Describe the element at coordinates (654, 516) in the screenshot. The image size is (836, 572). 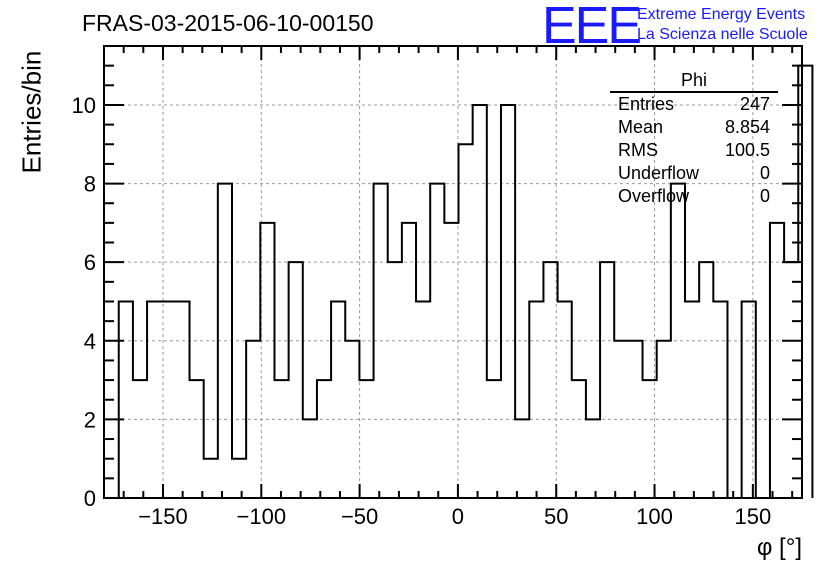
I see `x-tick-label: 100` at that location.